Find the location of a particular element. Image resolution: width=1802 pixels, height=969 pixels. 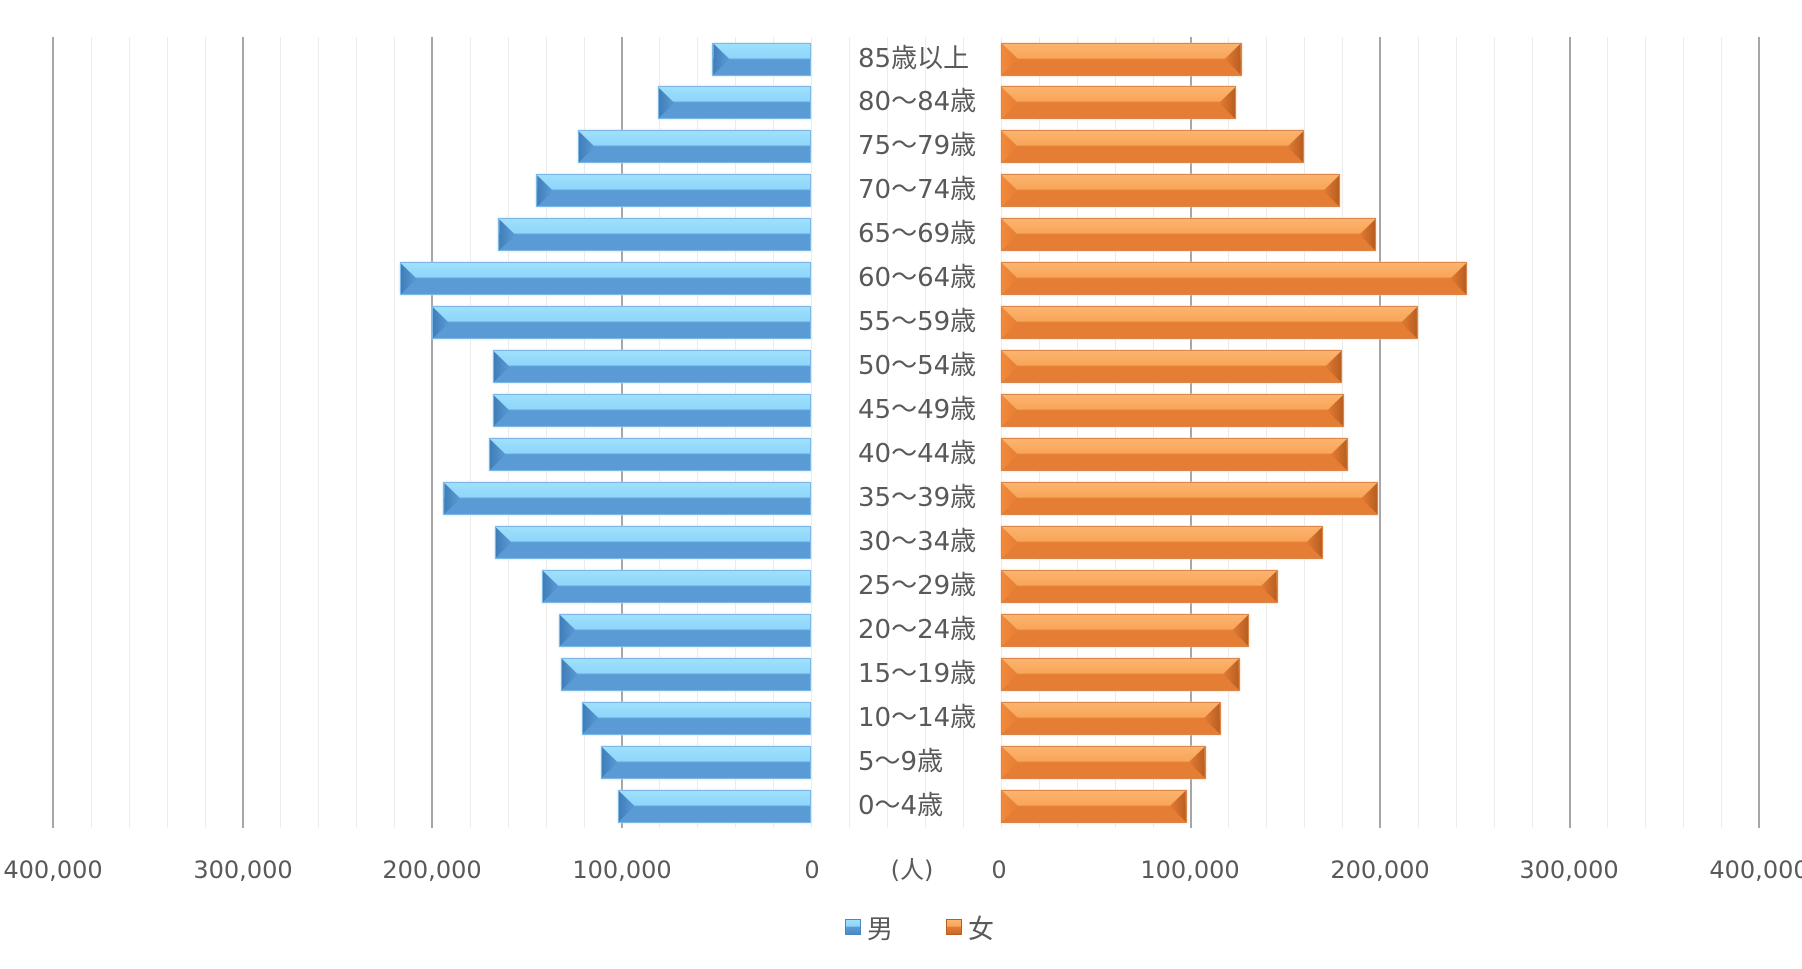

age-group-label: 35〜39歳 is located at coordinates (917, 498).